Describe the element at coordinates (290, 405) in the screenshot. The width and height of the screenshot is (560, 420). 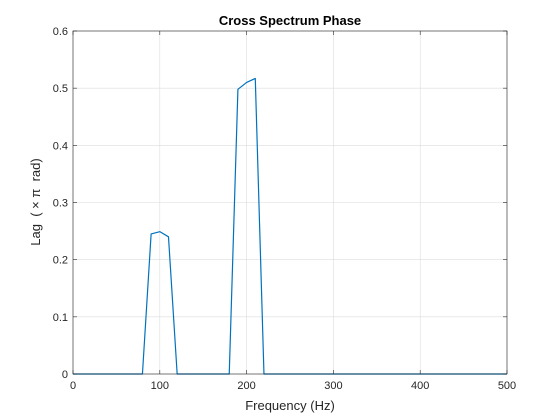
I see `x-axis-label: Frequency (Hz)` at that location.